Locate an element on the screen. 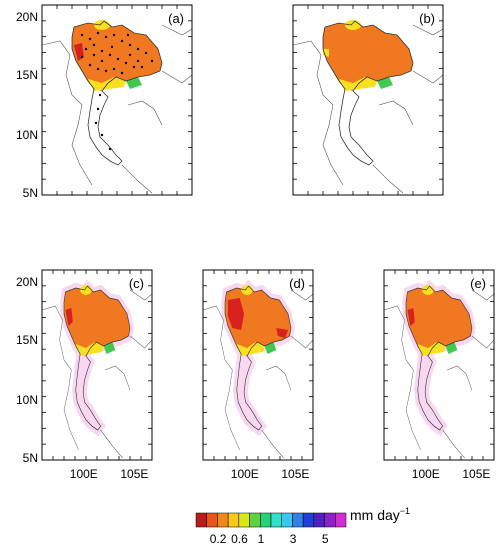  colorbar-unit-label: mm day−1 is located at coordinates (380, 514).